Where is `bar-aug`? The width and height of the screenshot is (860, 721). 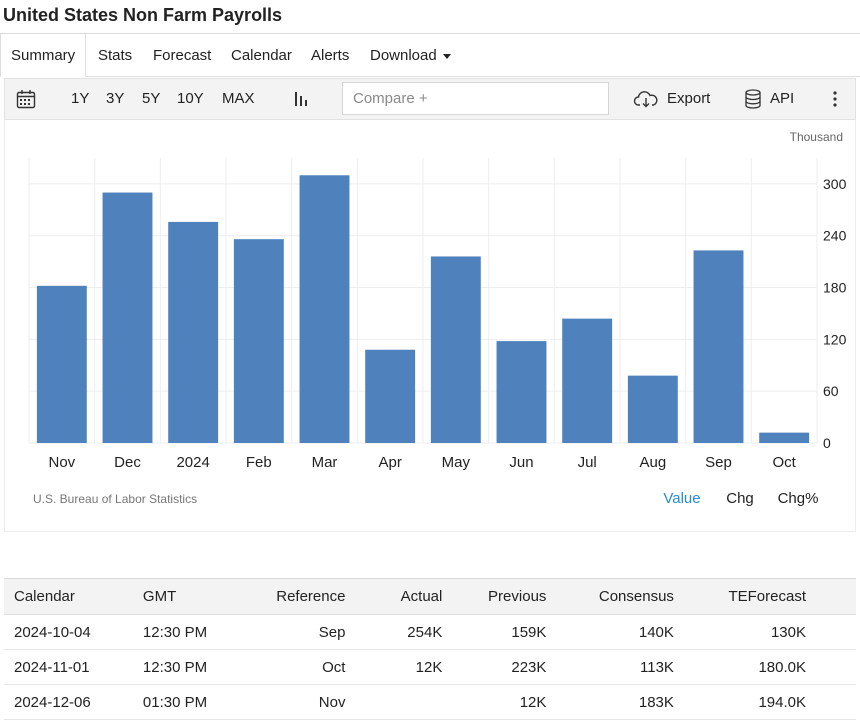
bar-aug is located at coordinates (652, 409).